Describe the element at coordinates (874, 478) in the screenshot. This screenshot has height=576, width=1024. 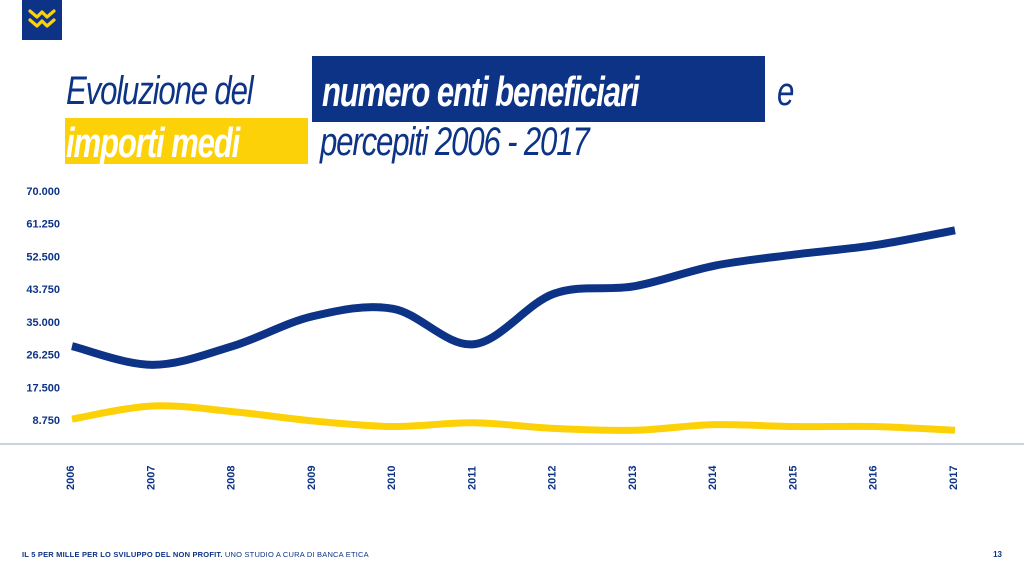
I see `x-tick-label: 2016` at that location.